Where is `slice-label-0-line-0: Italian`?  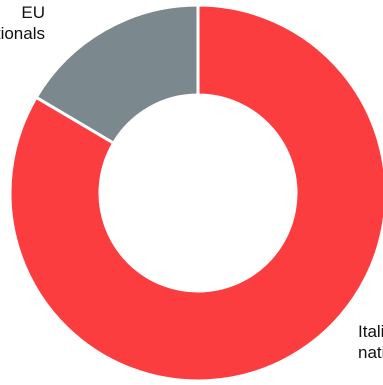 slice-label-0-line-0: Italian is located at coordinates (370, 331).